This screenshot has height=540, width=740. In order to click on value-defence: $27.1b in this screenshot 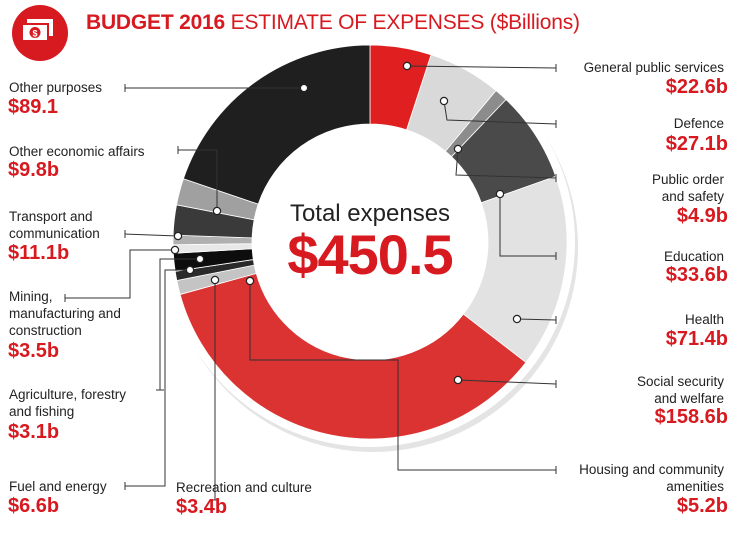, I will do `click(696, 144)`.